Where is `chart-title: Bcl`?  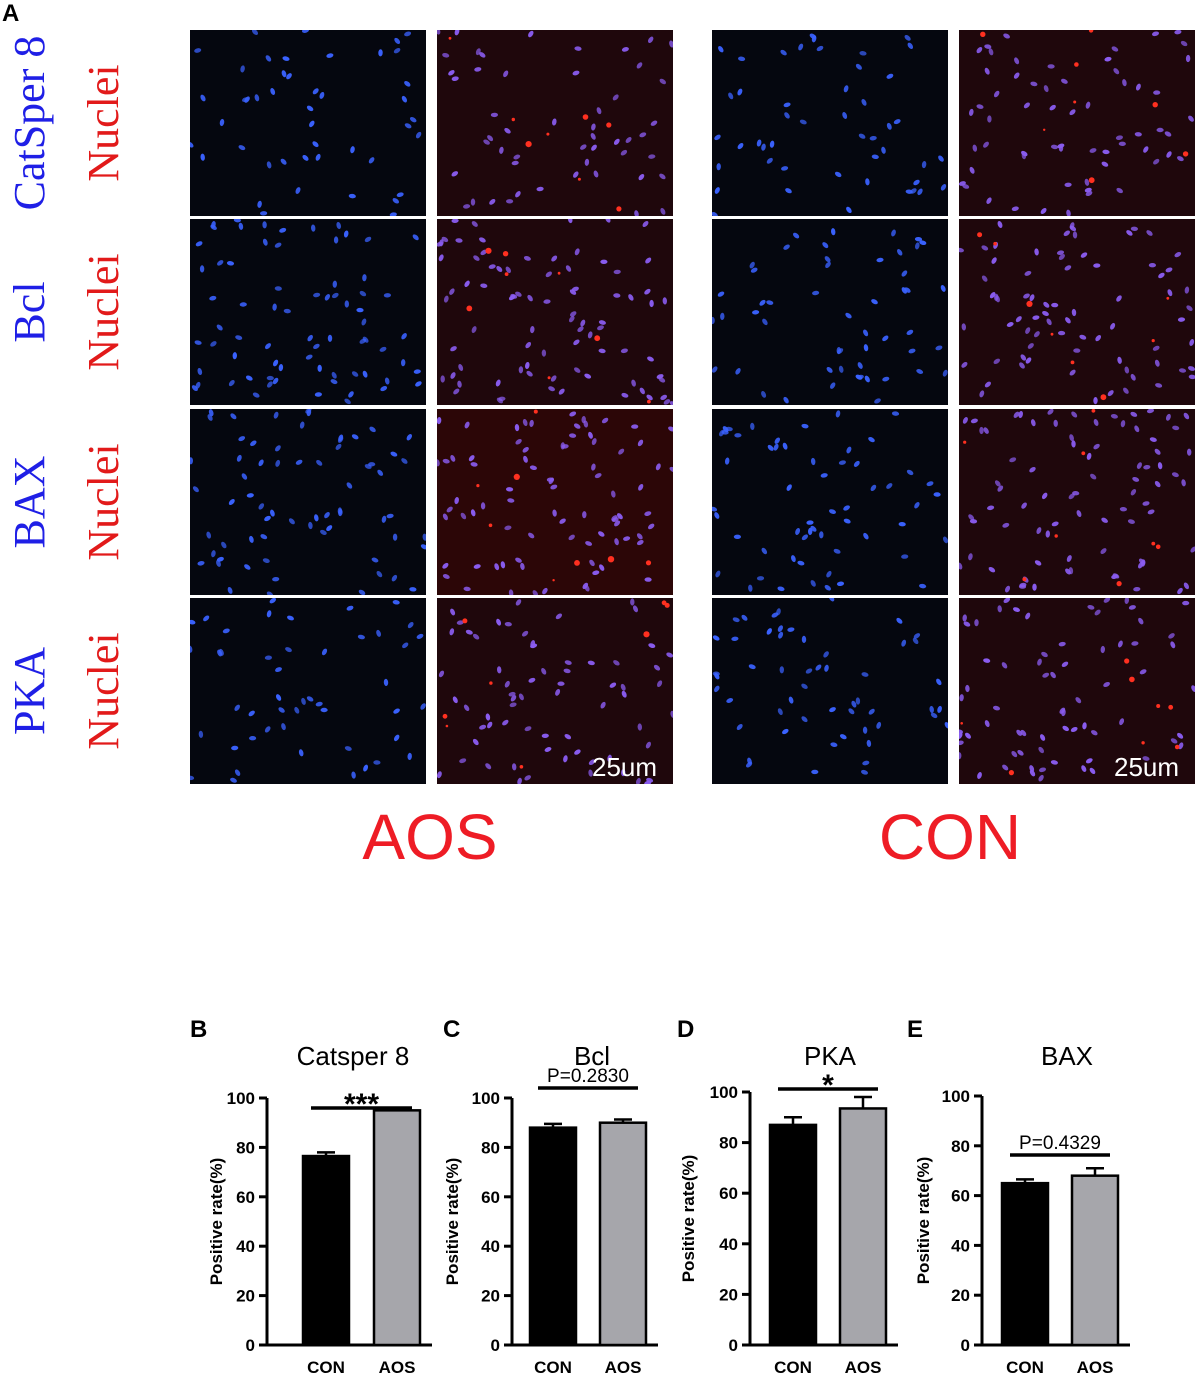 chart-title: Bcl is located at coordinates (592, 1056).